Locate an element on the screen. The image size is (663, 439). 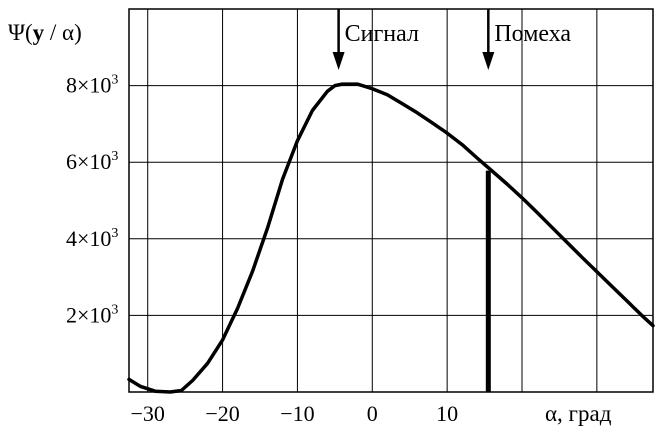
y-axis-title: Ψ(y / α) is located at coordinates (45, 32).